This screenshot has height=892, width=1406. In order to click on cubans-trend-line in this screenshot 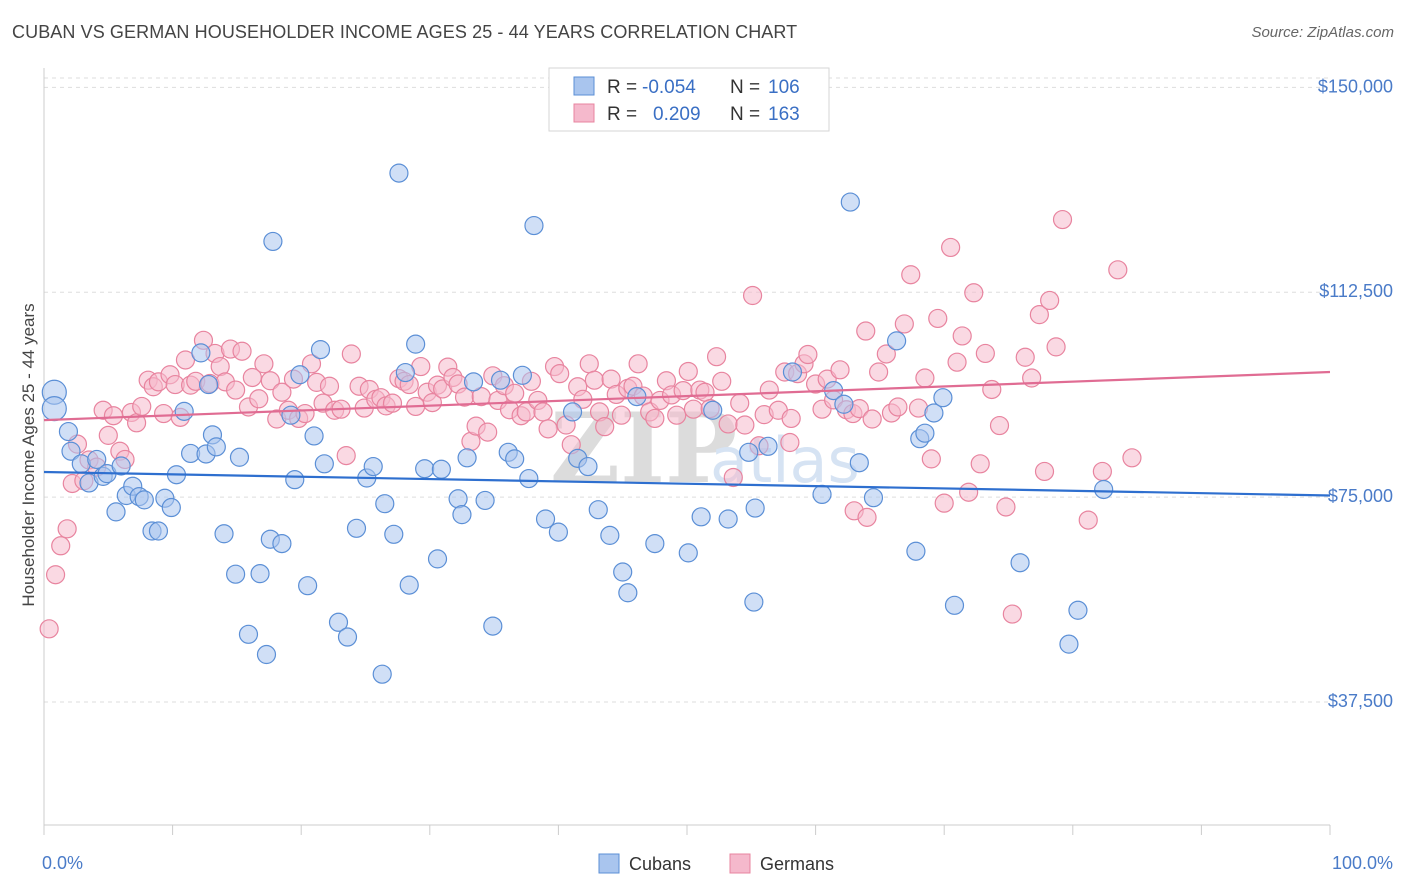, I will do `click(687, 483)`.